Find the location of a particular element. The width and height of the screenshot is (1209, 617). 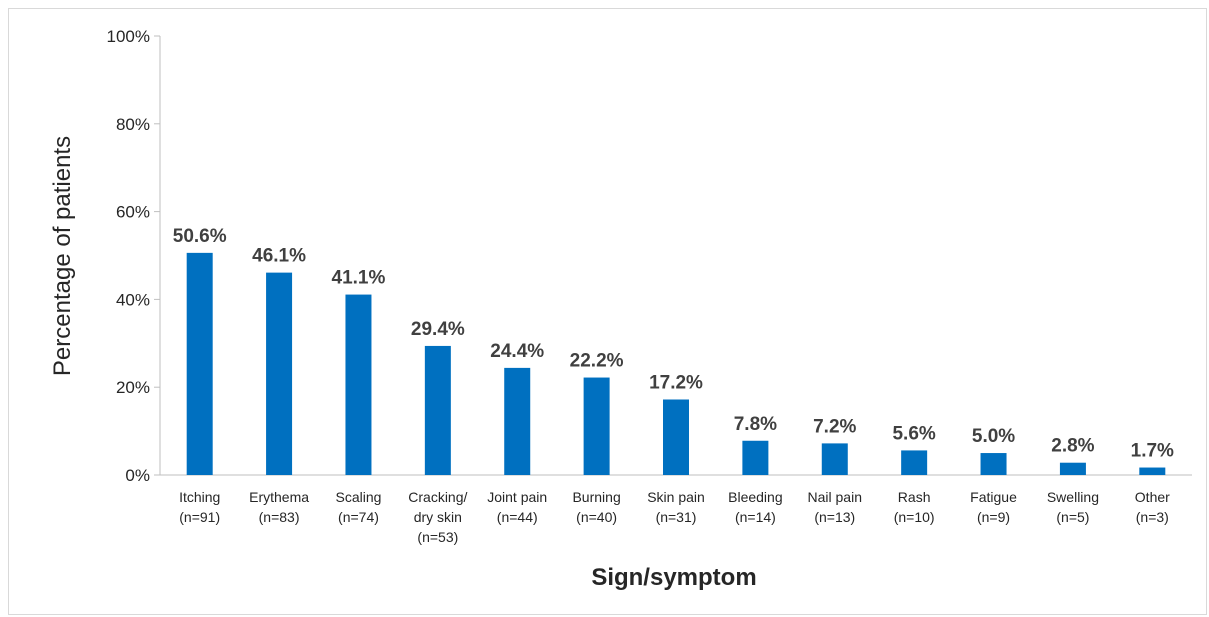

category-label: Swelling (n=5) is located at coordinates (1073, 507).